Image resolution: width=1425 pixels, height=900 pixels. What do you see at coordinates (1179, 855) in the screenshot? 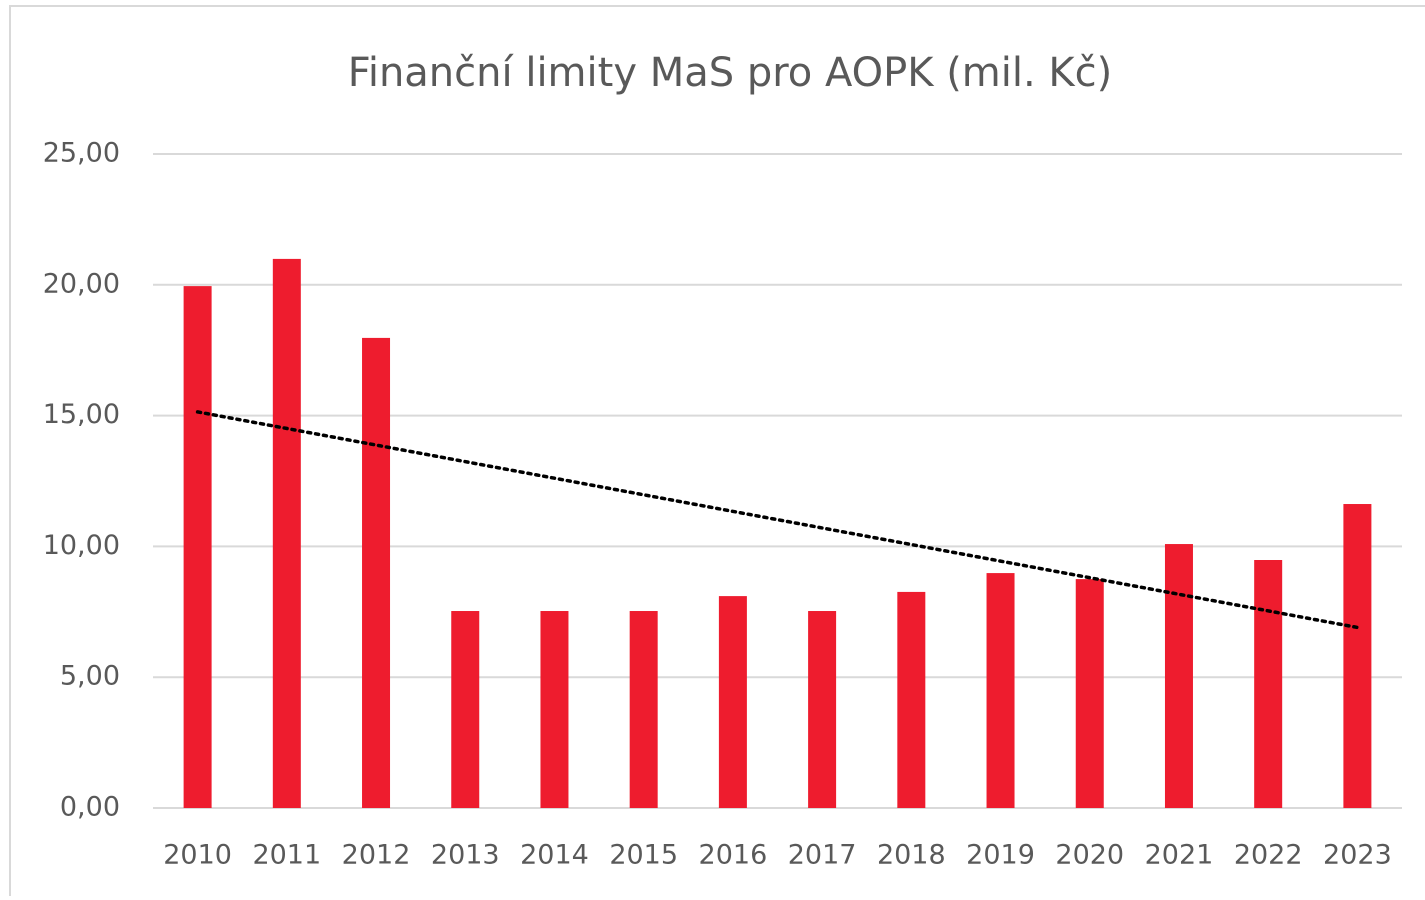
I see `x-tick-label: 2021` at bounding box center [1179, 855].